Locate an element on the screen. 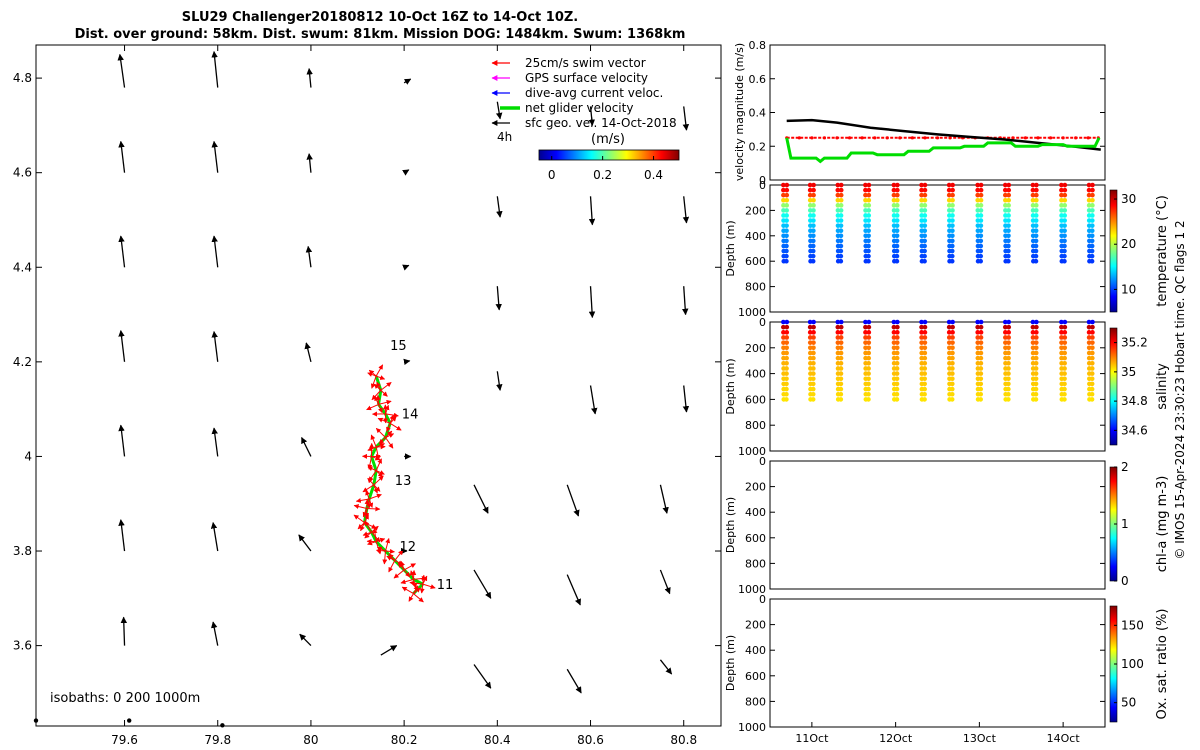 The width and height of the screenshot is (1200, 750). velocity-ytick-label-4: 0.8 is located at coordinates (758, 45).